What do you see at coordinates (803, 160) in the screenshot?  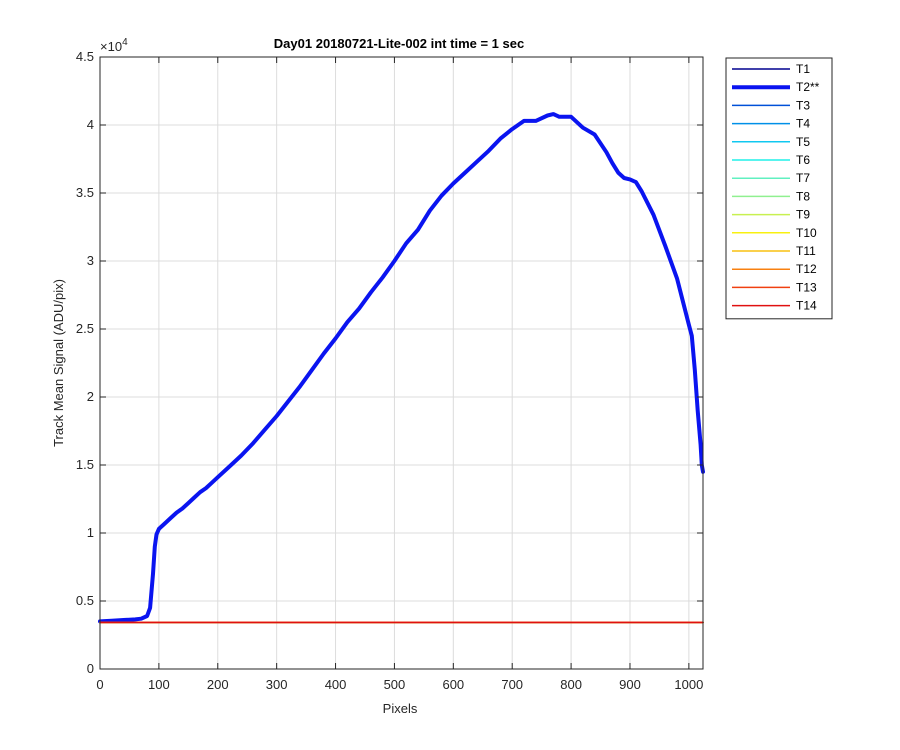 I see `legend-label: T6` at bounding box center [803, 160].